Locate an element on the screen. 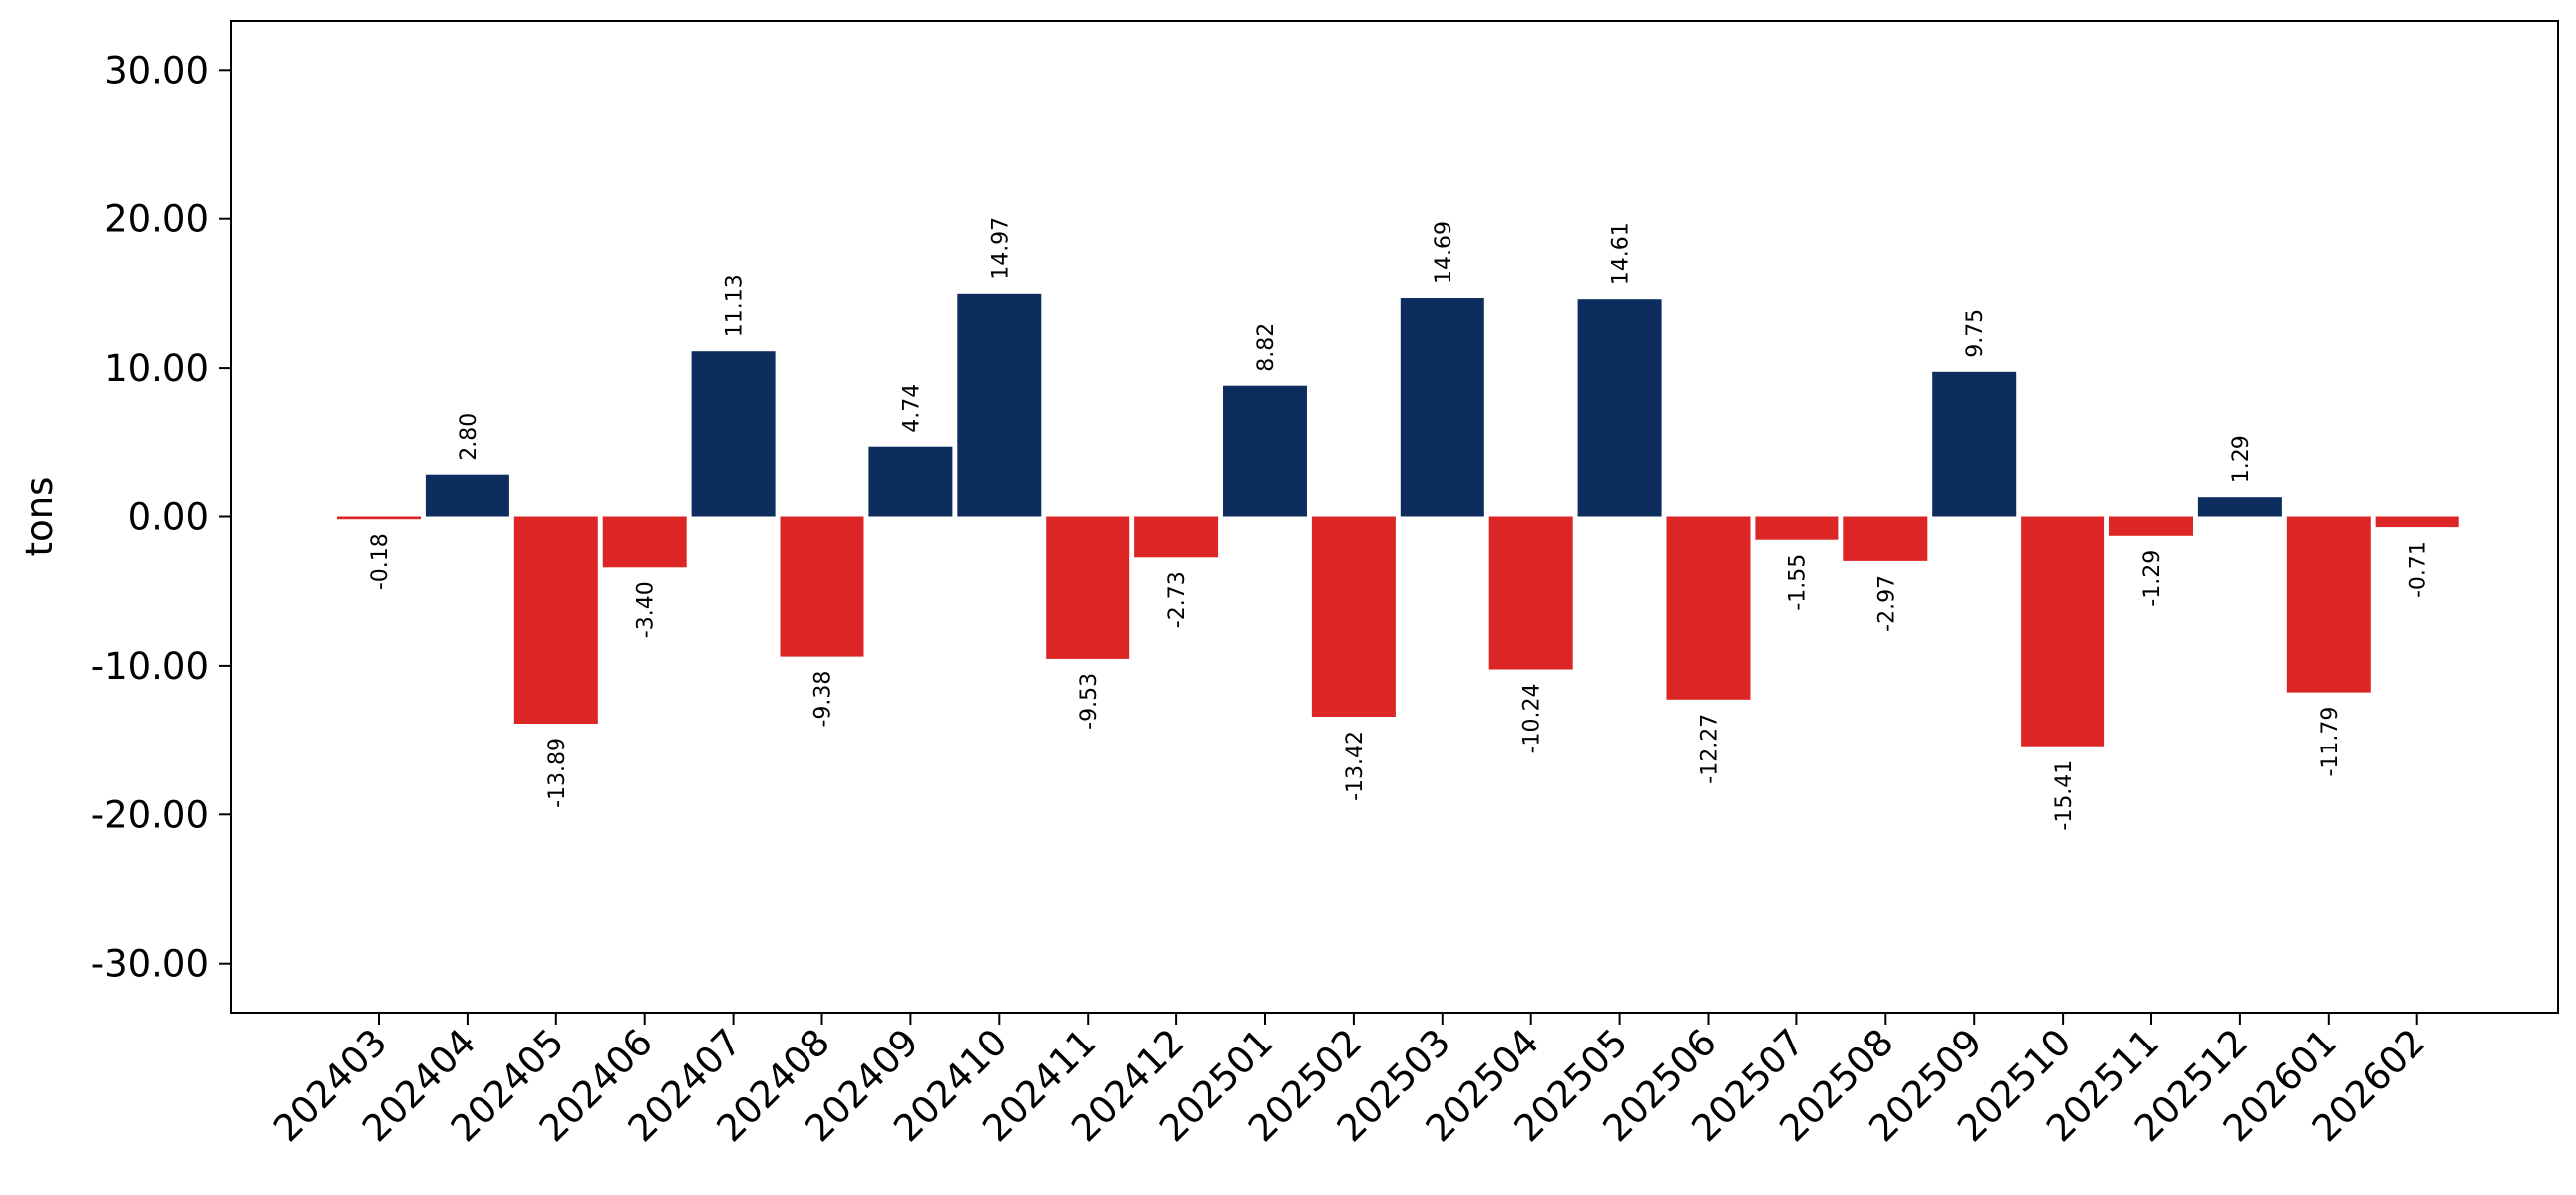  y-axis-label: tons is located at coordinates (39, 517).